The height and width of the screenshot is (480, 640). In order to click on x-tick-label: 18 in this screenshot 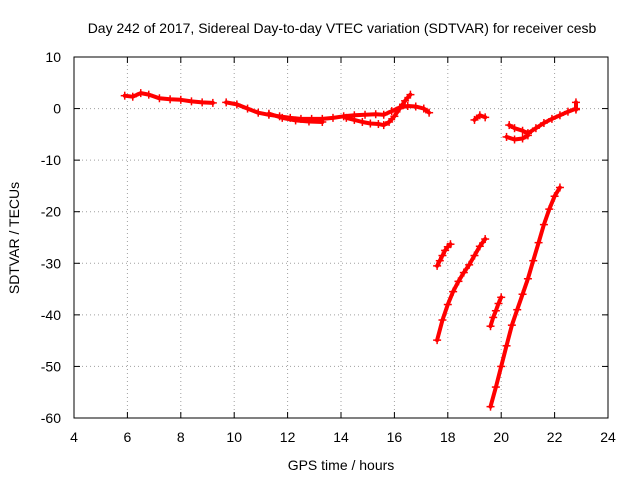, I will do `click(448, 437)`.